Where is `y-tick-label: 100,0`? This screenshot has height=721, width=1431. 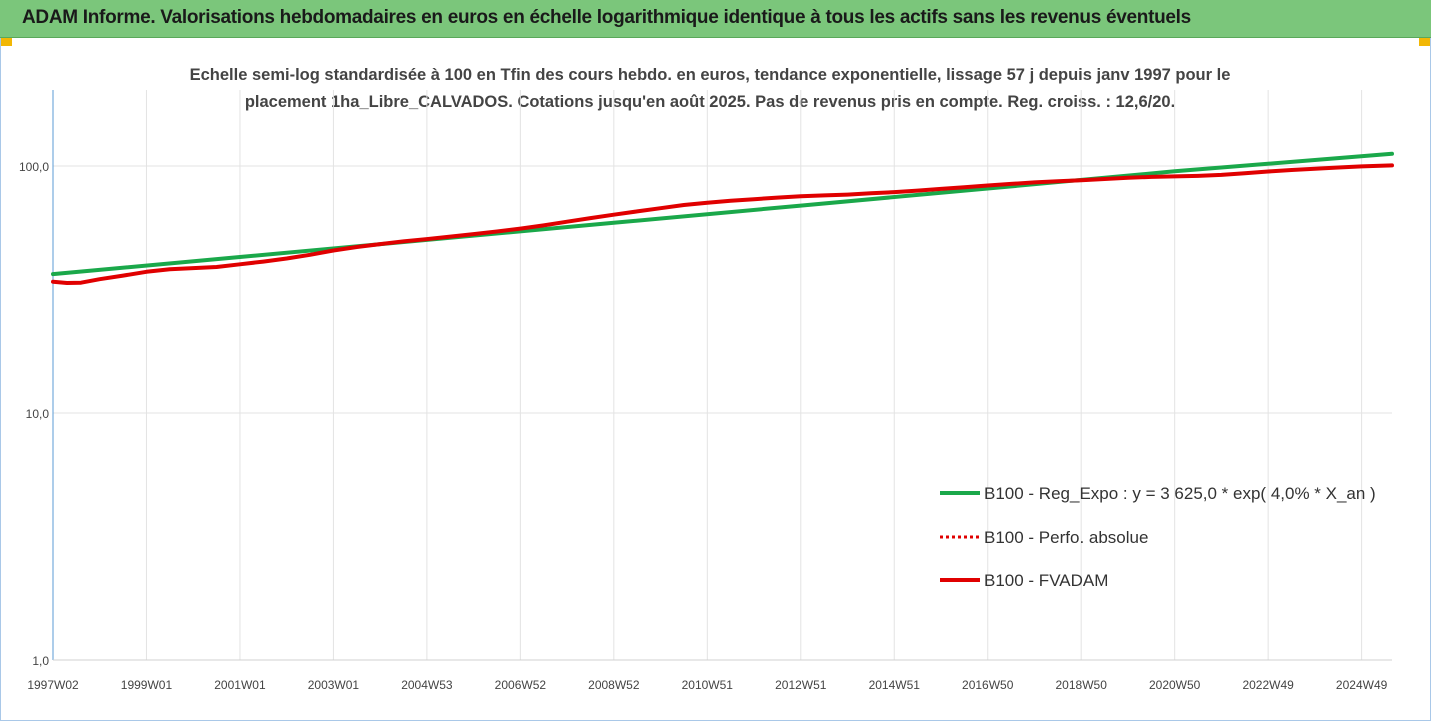 y-tick-label: 100,0 is located at coordinates (34, 167).